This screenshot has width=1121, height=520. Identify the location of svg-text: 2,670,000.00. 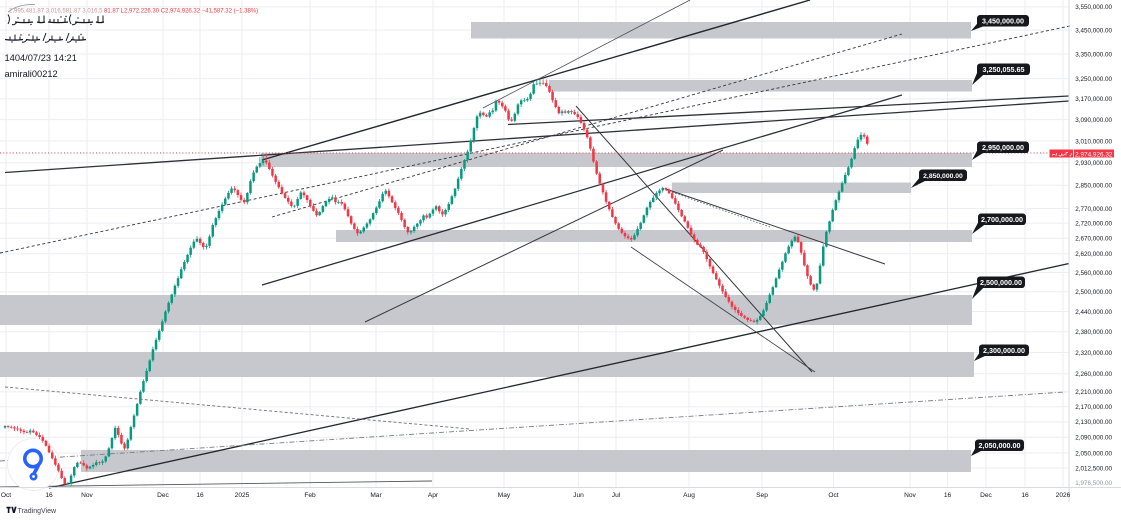
(1093, 239).